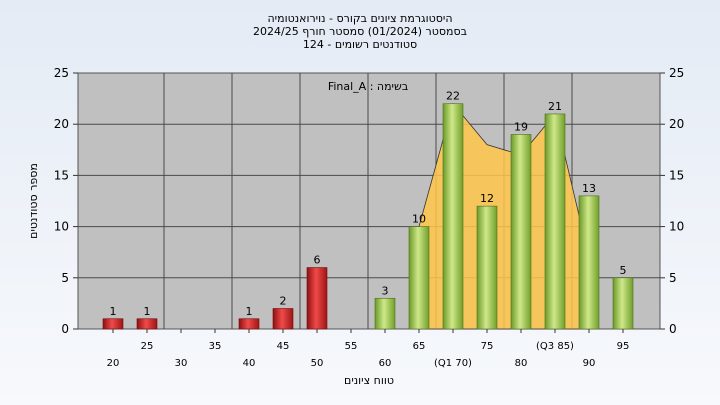  Describe the element at coordinates (317, 363) in the screenshot. I see `x-tick-label: 50` at that location.